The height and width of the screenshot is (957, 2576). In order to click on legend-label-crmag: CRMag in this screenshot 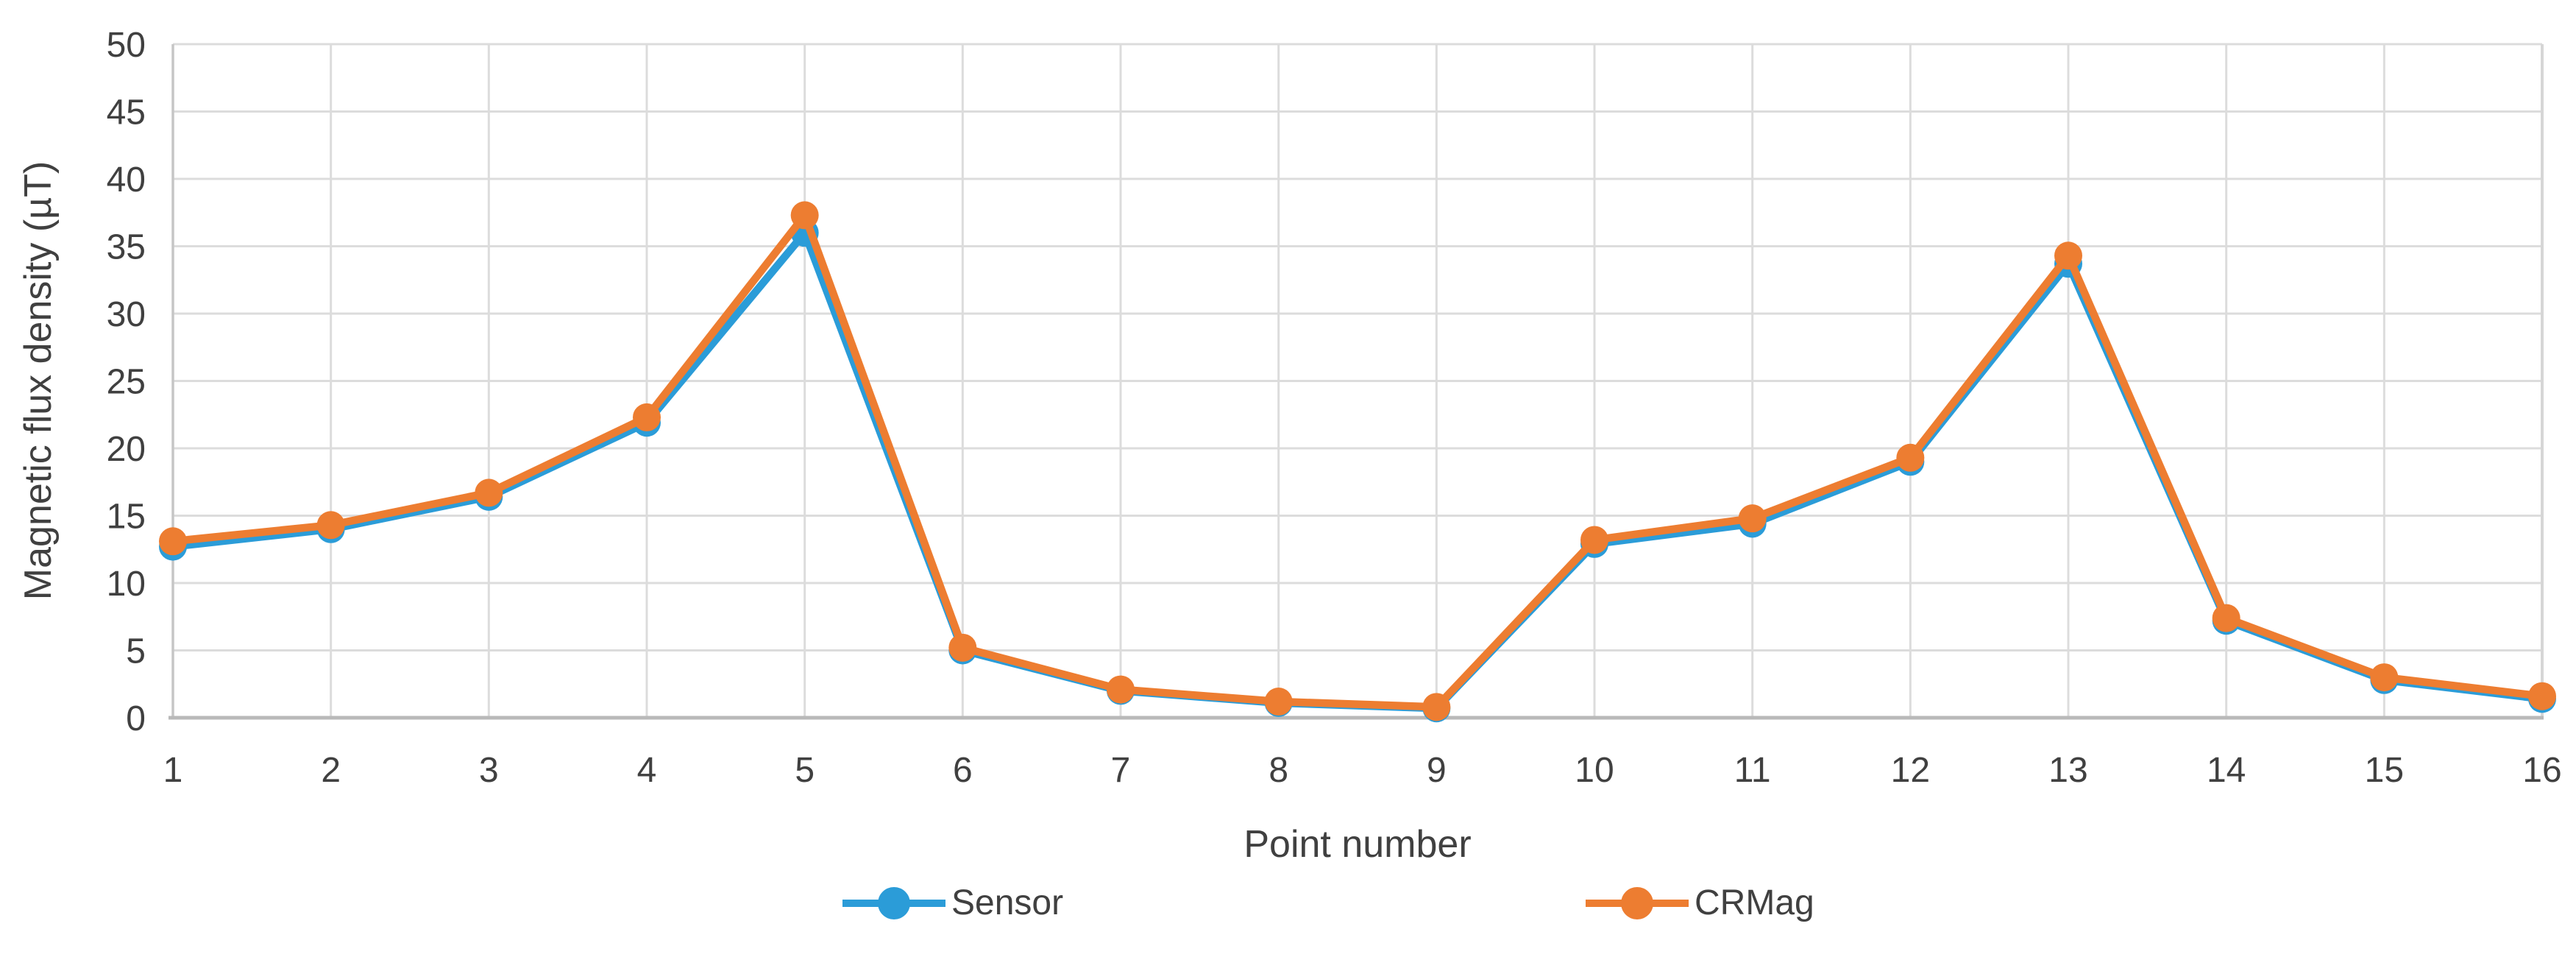, I will do `click(1754, 902)`.